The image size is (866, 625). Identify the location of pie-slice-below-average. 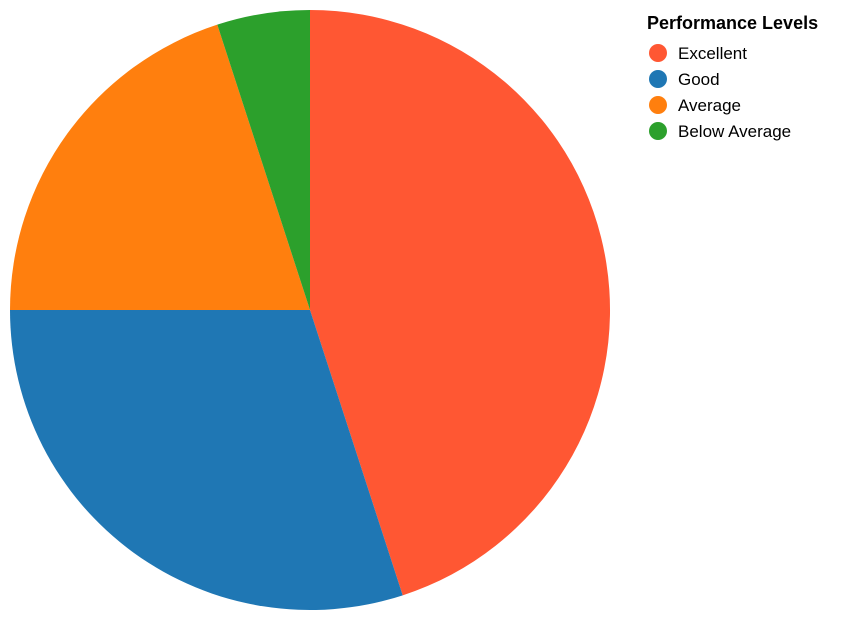
(263, 159).